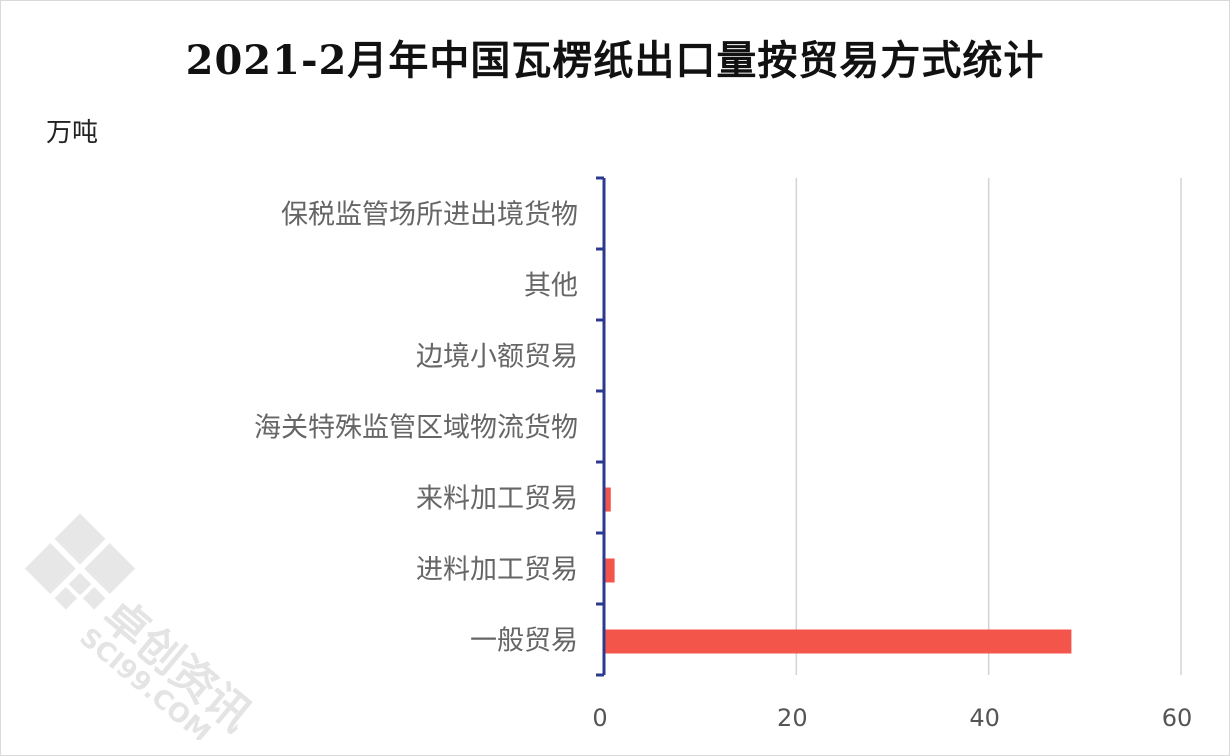  Describe the element at coordinates (1177, 718) in the screenshot. I see `x-tick-label-3: 60` at that location.